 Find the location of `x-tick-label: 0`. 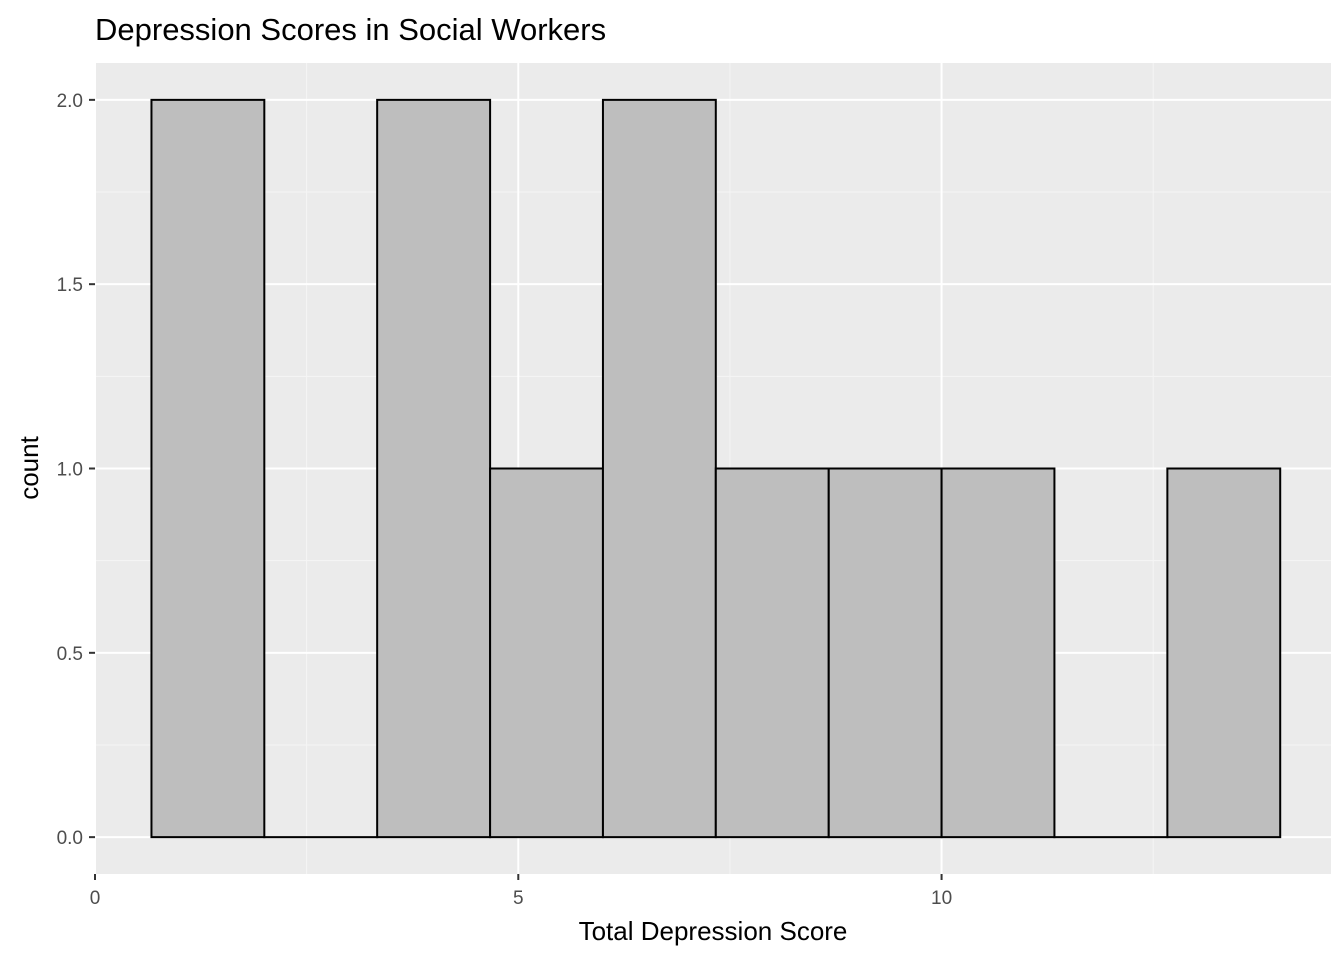

x-tick-label: 0 is located at coordinates (95, 898).